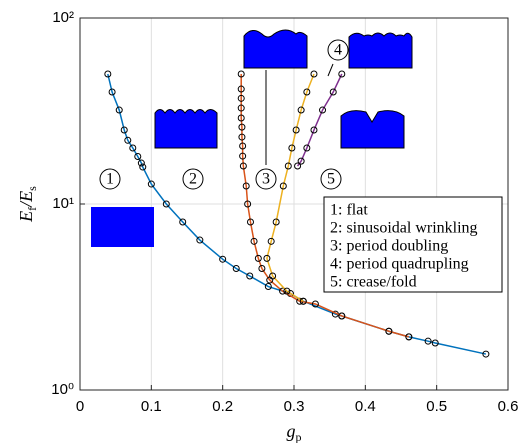 This screenshot has width=522, height=443. Describe the element at coordinates (372, 129) in the screenshot. I see `inset-crease` at that location.